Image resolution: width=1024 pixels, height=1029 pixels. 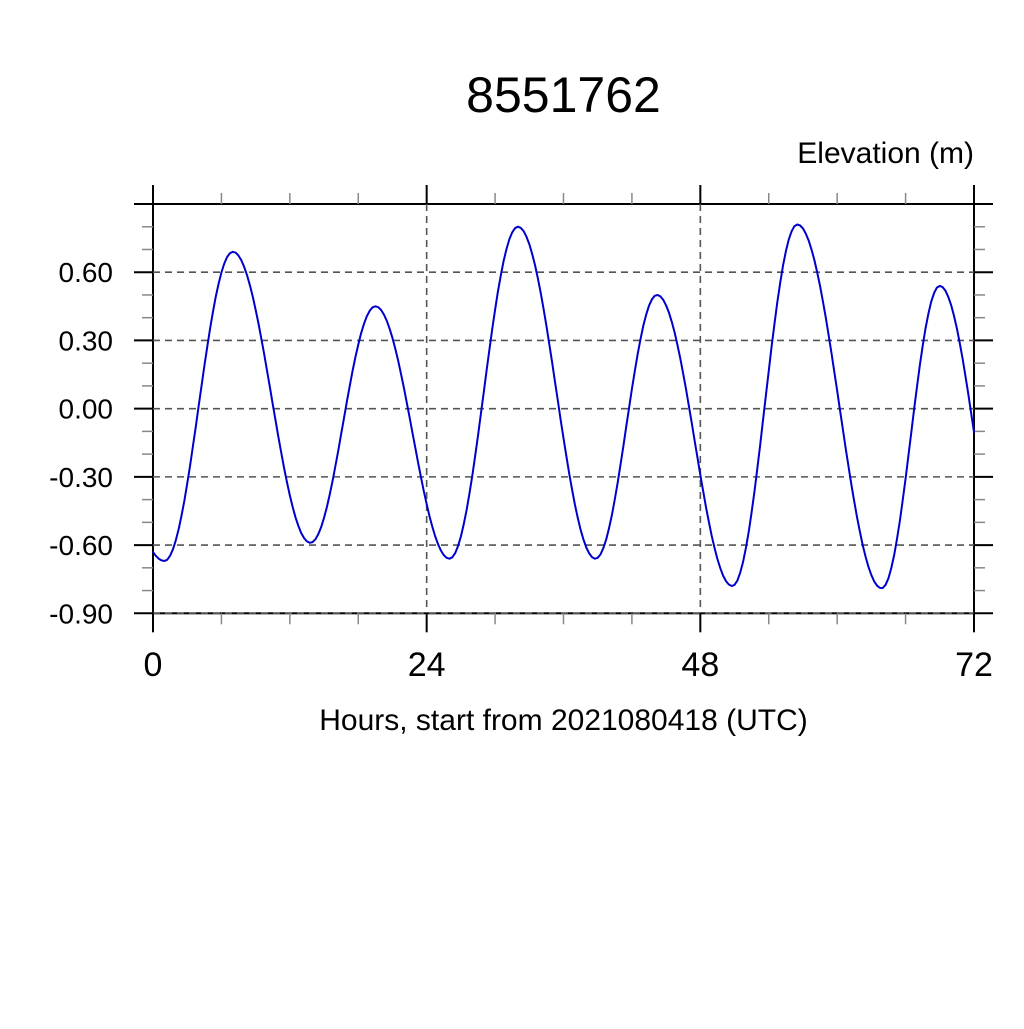 What do you see at coordinates (563, 720) in the screenshot?
I see `x-axis-title: Hours, start from 2021080418 (UTC)` at bounding box center [563, 720].